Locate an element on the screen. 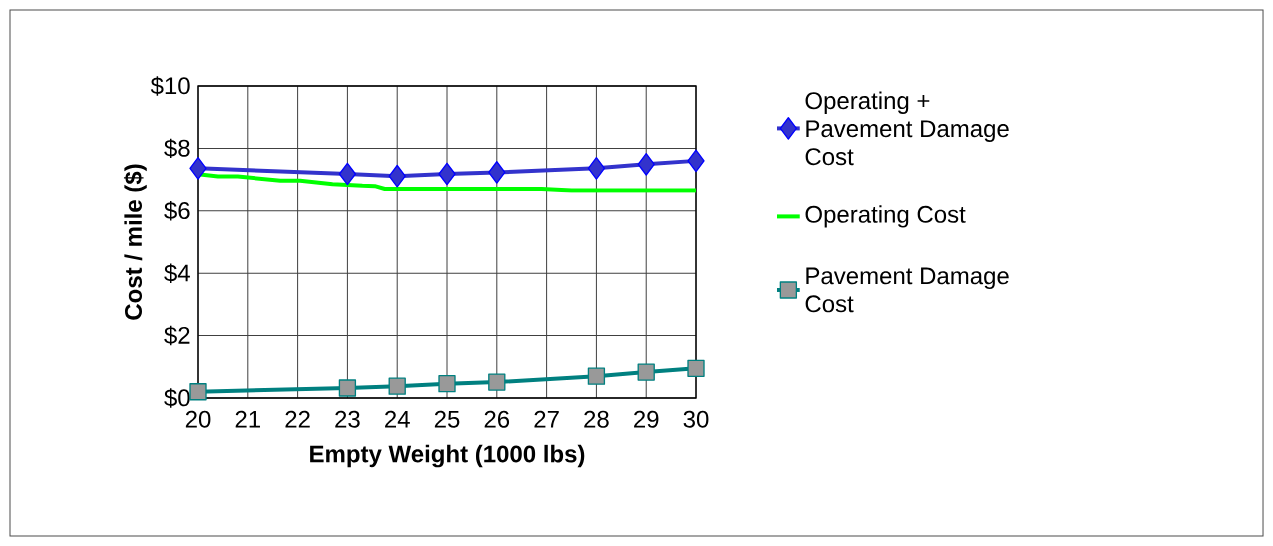 The height and width of the screenshot is (546, 1273). x-tick-label: 25 is located at coordinates (447, 419).